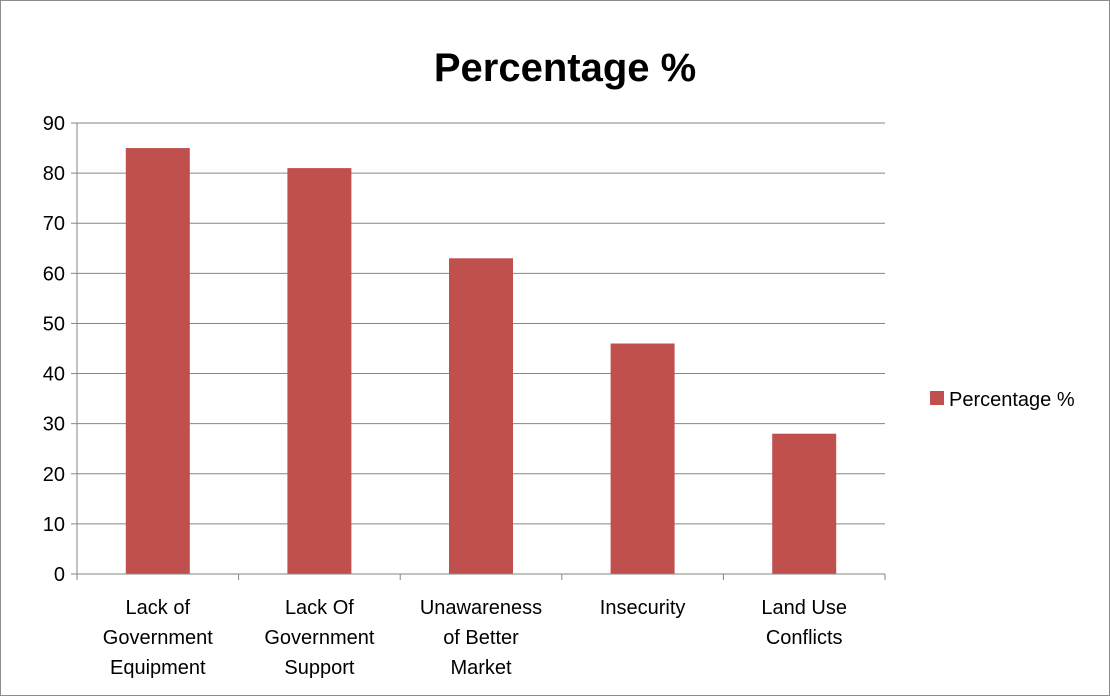 Image resolution: width=1110 pixels, height=696 pixels. What do you see at coordinates (54, 224) in the screenshot?
I see `y-tick-label: 70` at bounding box center [54, 224].